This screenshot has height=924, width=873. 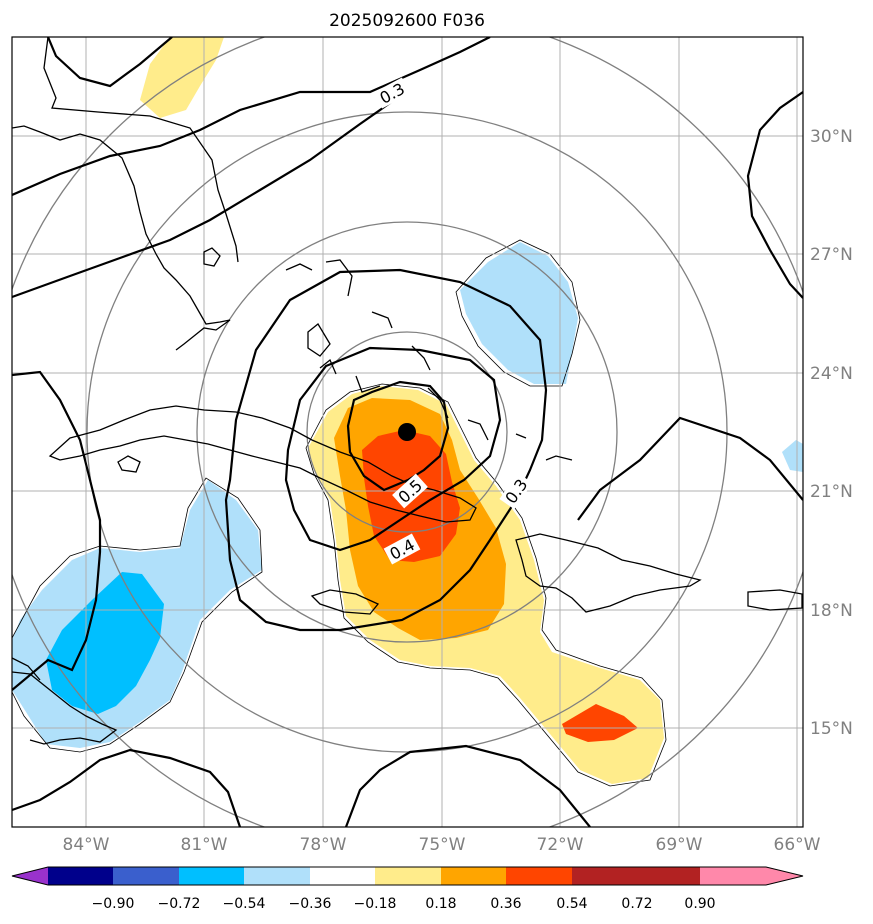 I want to click on colorbar-tick: −0.90, so click(x=113, y=904).